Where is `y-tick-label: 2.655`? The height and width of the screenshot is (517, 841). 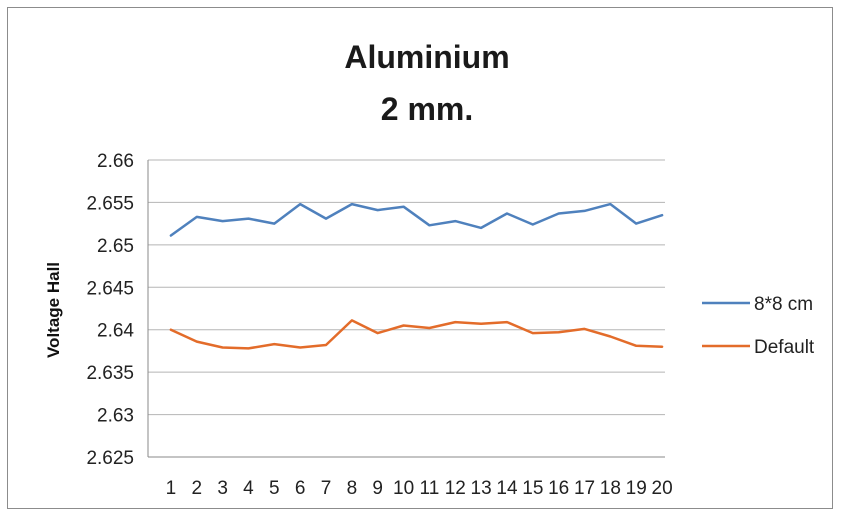
y-tick-label: 2.655 is located at coordinates (110, 203).